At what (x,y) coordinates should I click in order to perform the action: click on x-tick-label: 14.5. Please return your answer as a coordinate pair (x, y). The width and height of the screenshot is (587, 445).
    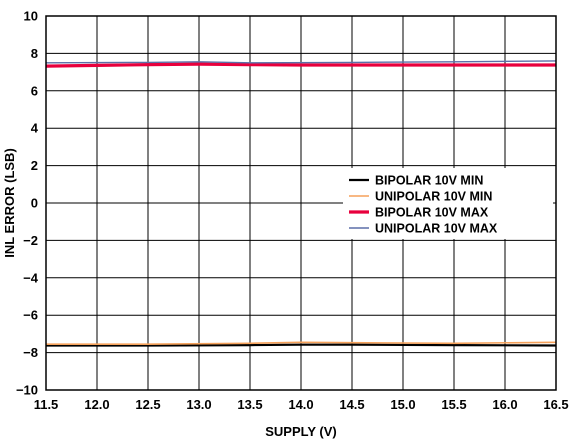
    Looking at the image, I should click on (351, 404).